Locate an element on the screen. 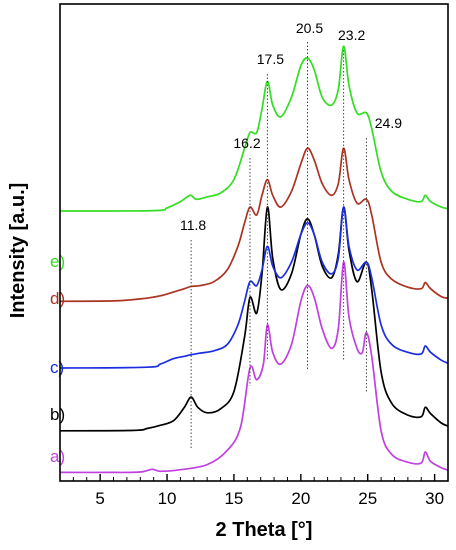 The image size is (456, 550). peak-label-16-2: 16.2 is located at coordinates (246, 143).